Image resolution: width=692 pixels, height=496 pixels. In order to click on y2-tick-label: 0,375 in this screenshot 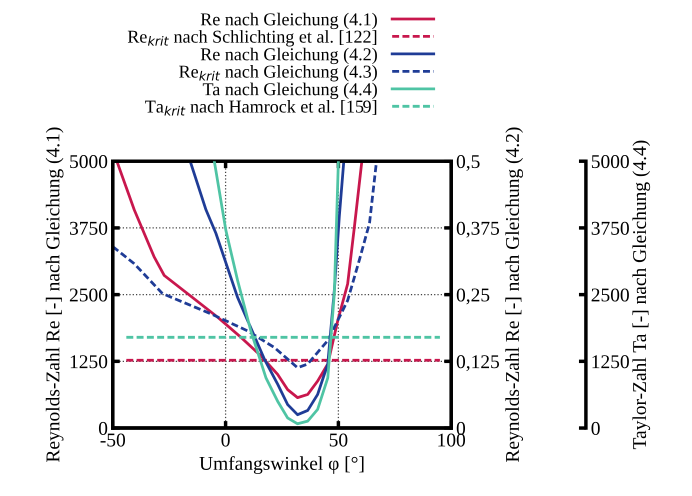, I will do `click(478, 230)`.